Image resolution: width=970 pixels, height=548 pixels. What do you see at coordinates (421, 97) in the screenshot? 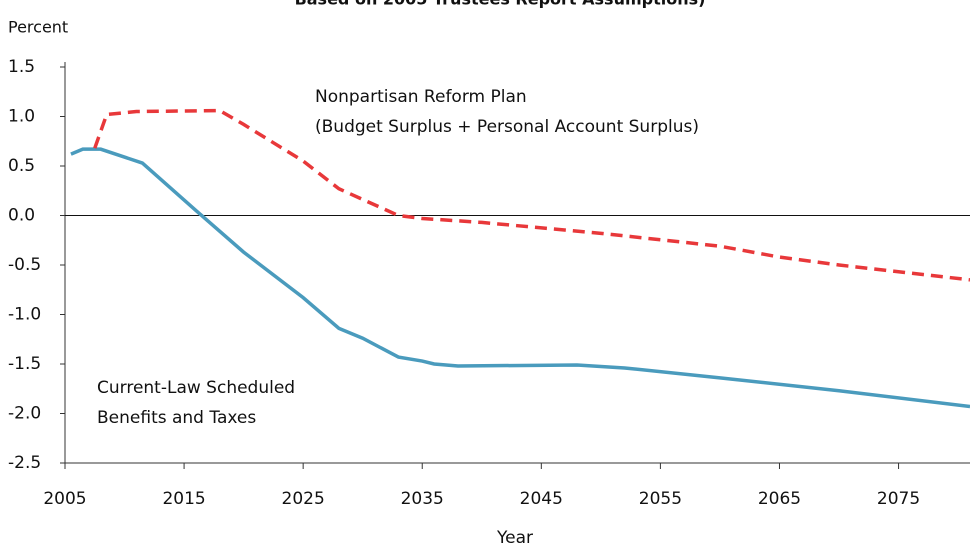
I see `series-label: Nonpartisan Reform Plan` at bounding box center [421, 97].